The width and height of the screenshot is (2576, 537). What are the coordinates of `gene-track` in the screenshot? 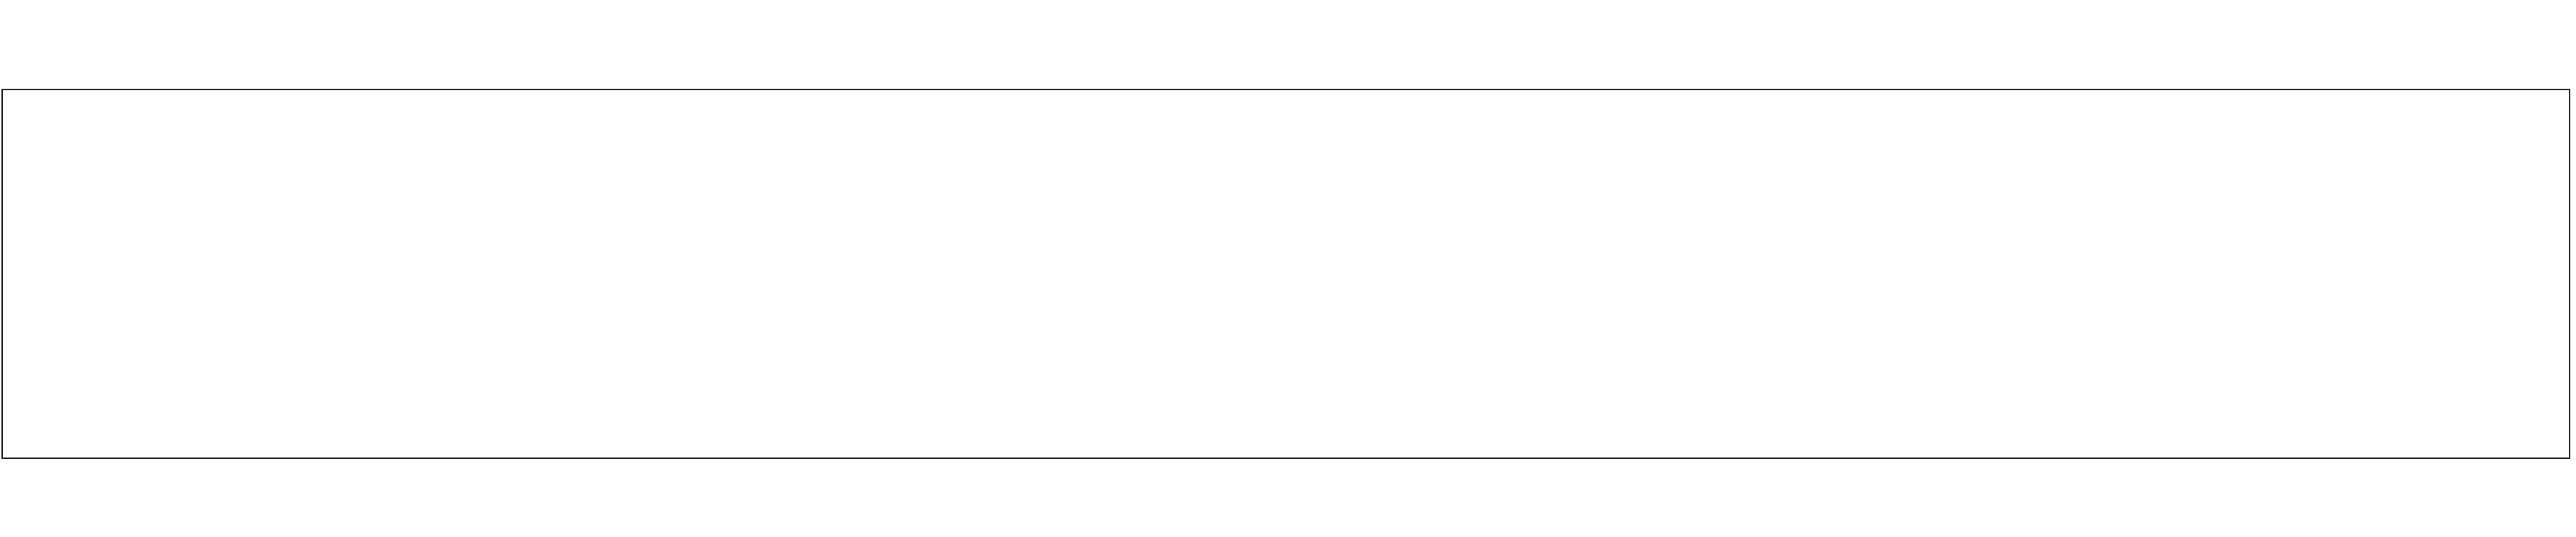 It's located at (1288, 497).